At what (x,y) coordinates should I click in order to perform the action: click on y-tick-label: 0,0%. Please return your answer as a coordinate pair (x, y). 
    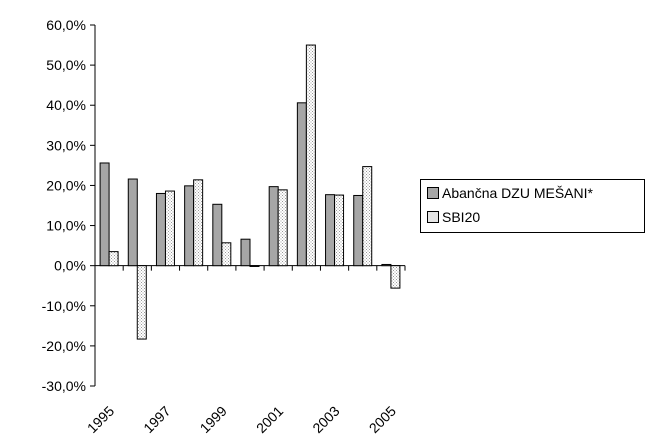
    Looking at the image, I should click on (70, 266).